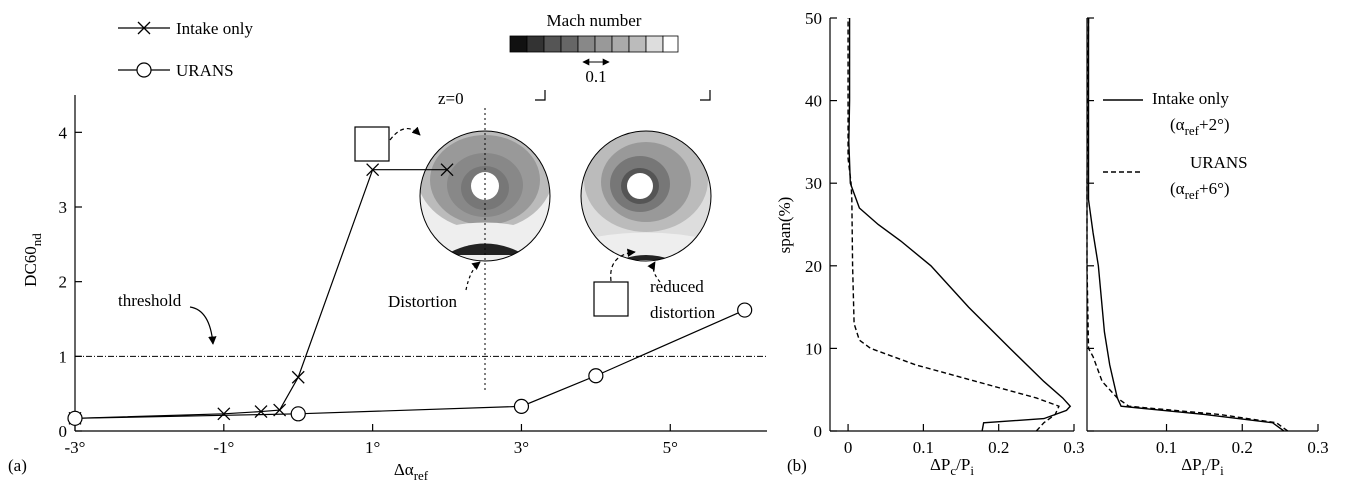 This screenshot has width=1356, height=489. I want to click on y-tick-label: 3, so click(63, 207).